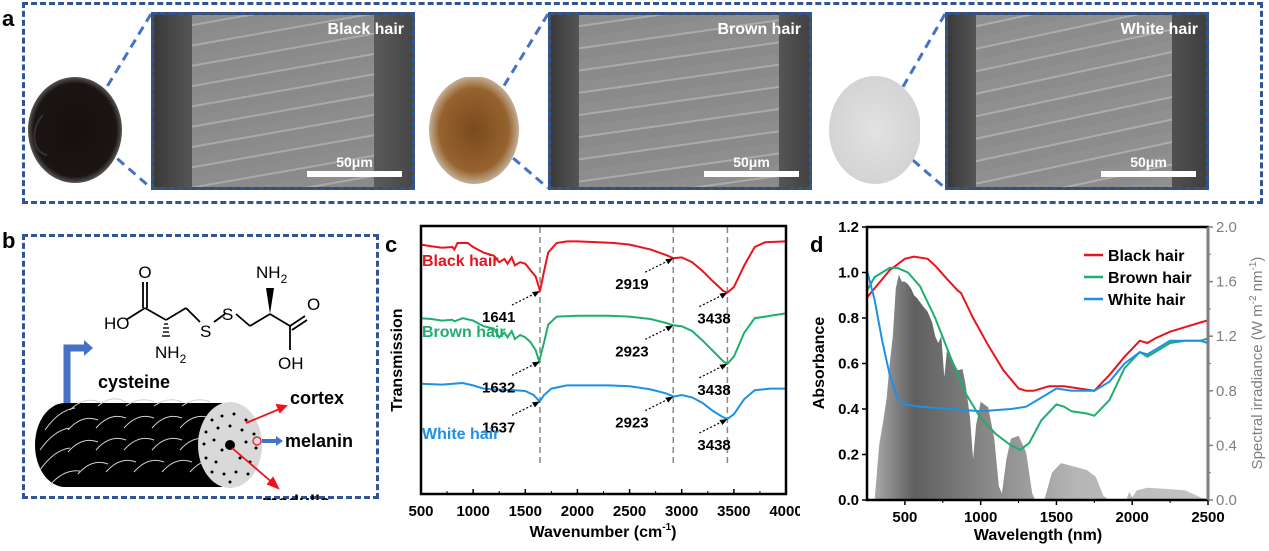  Describe the element at coordinates (264, 415) in the screenshot. I see `cortex-arrow` at that location.